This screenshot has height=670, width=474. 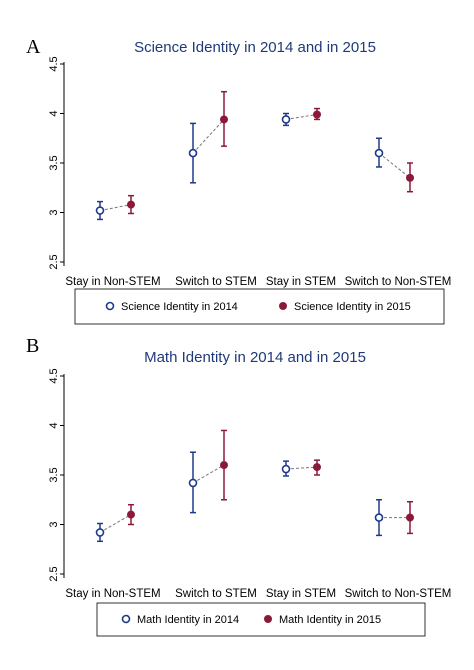 What do you see at coordinates (179, 307) in the screenshot?
I see `legend-label-2014: Science Identity in 2014` at bounding box center [179, 307].